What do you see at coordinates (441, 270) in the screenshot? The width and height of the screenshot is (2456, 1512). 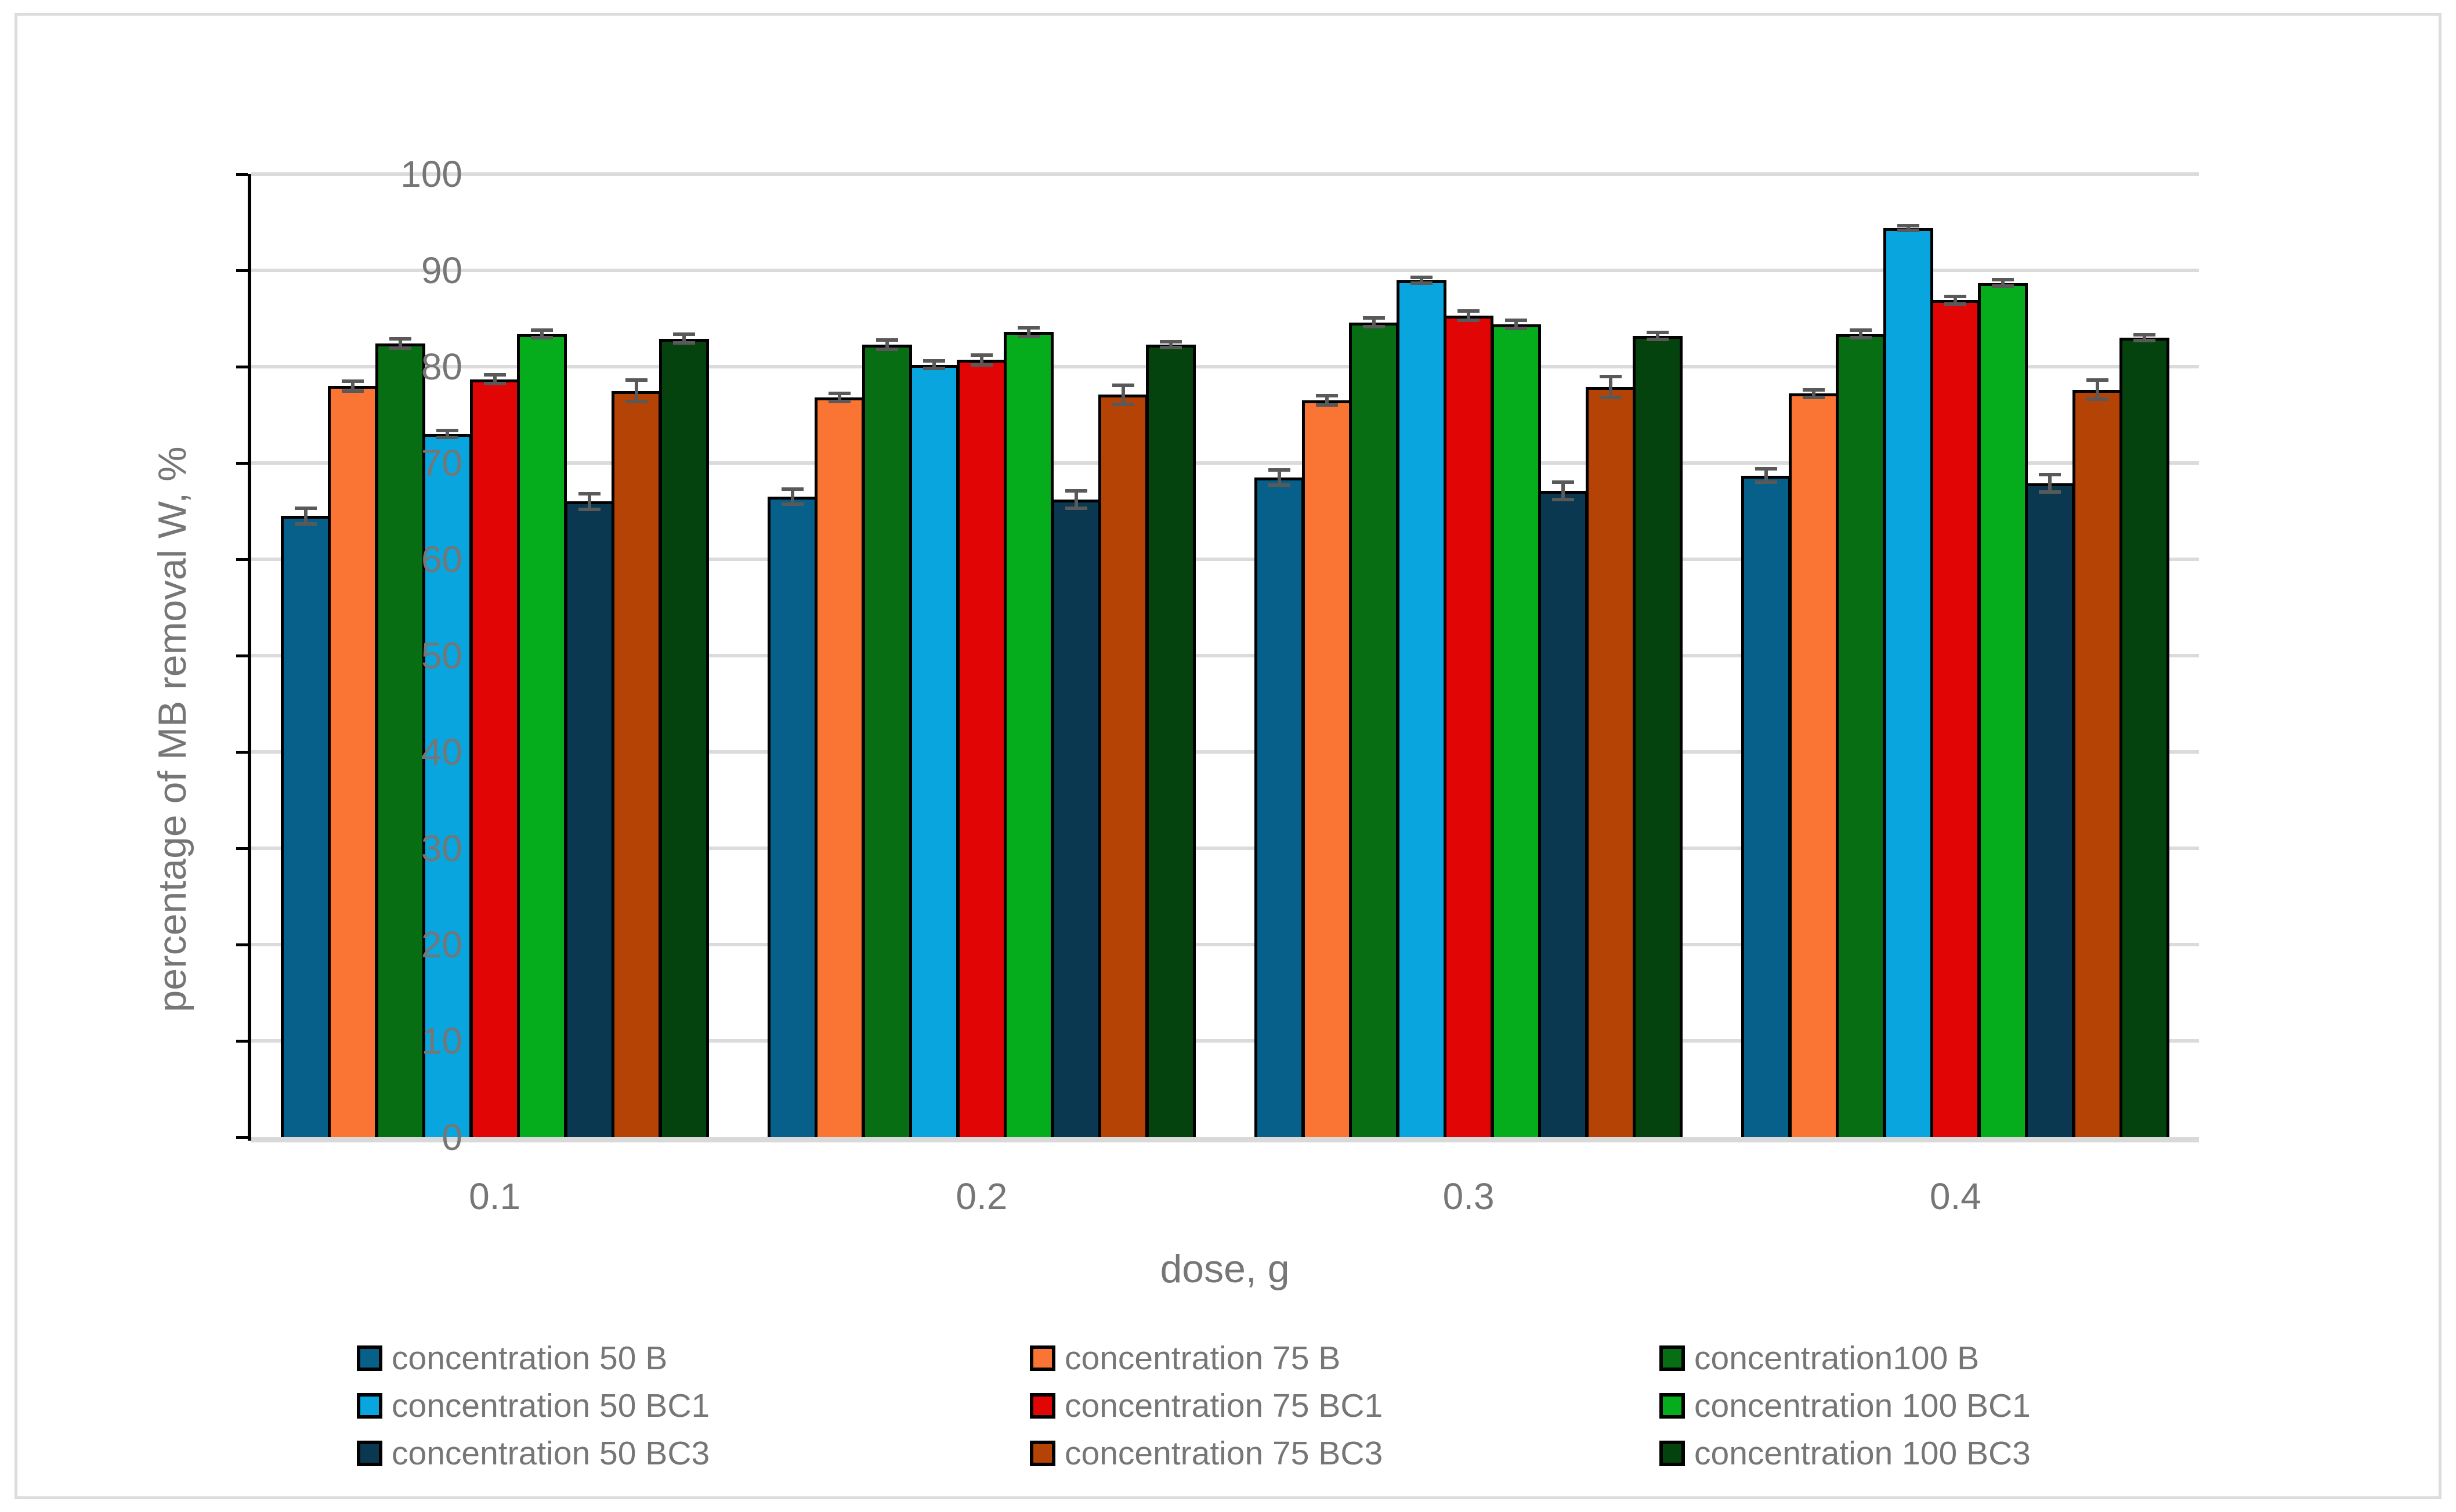 I see `y-tick-label: 90` at bounding box center [441, 270].